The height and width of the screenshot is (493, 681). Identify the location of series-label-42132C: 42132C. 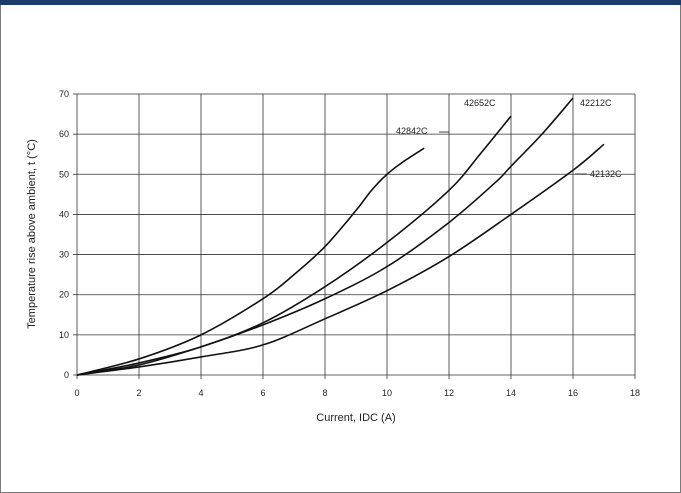
(606, 174).